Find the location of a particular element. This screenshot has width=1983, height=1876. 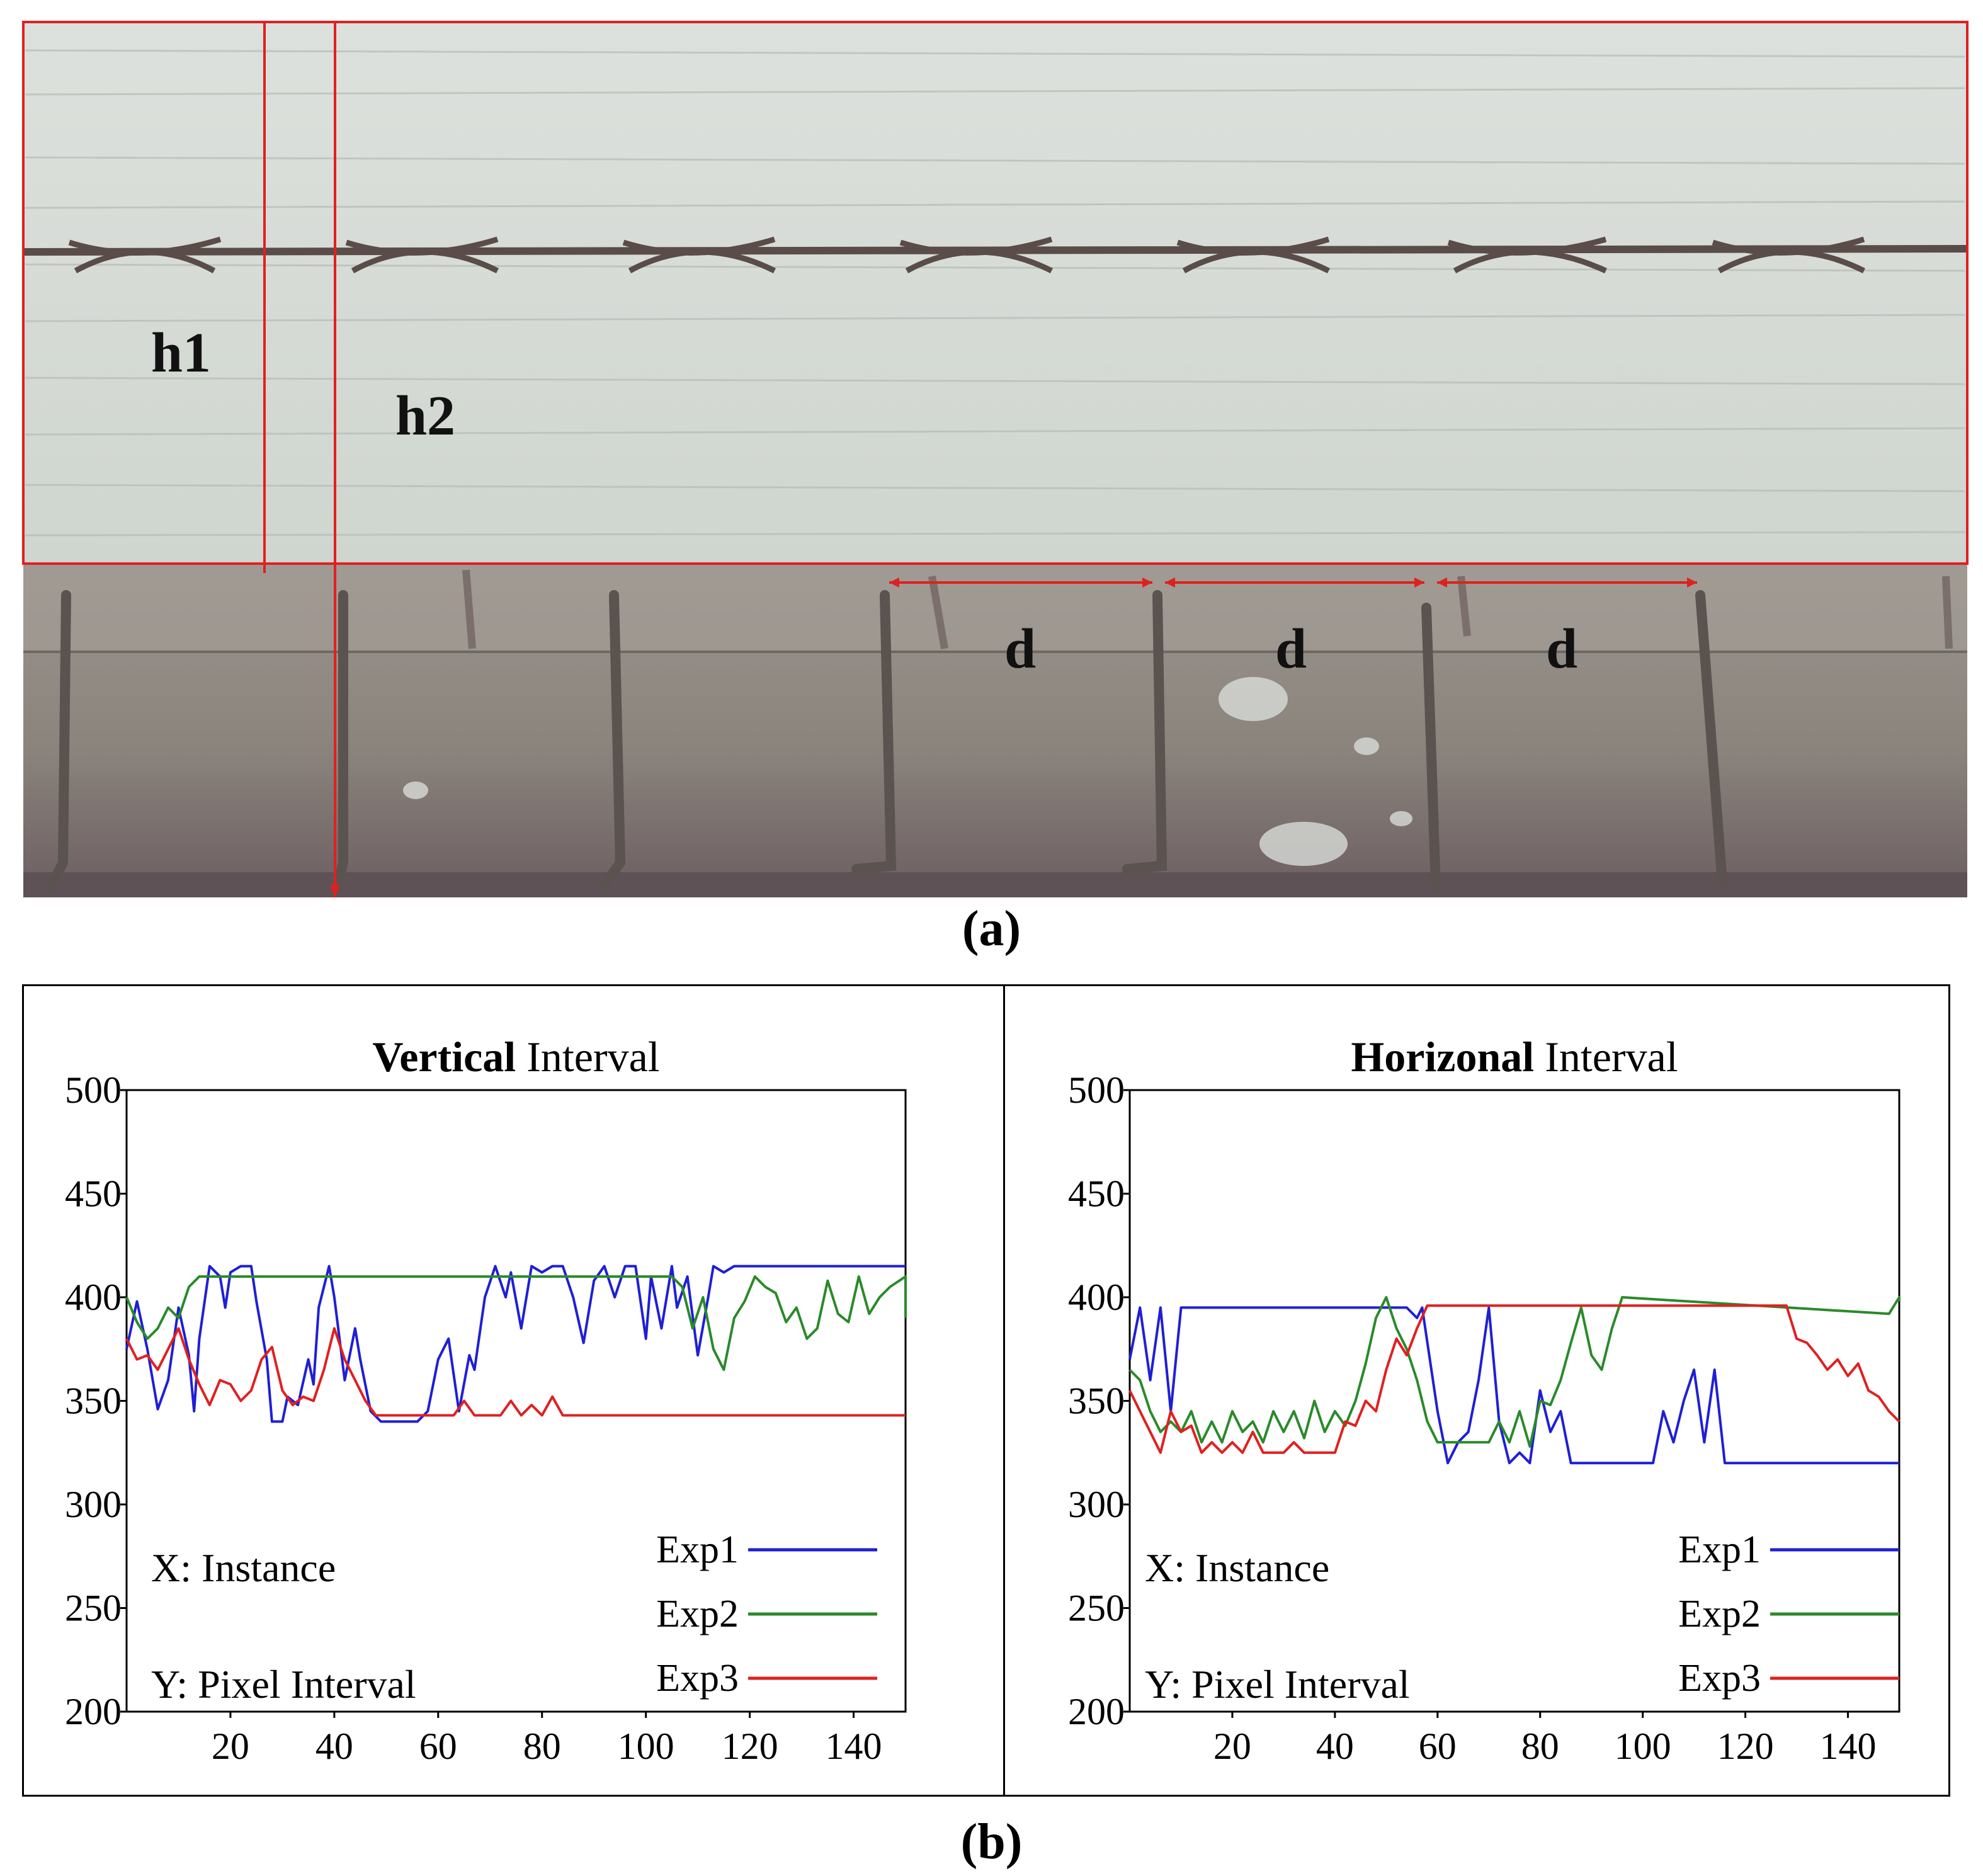

stirrup-stubs is located at coordinates (1207, 609).